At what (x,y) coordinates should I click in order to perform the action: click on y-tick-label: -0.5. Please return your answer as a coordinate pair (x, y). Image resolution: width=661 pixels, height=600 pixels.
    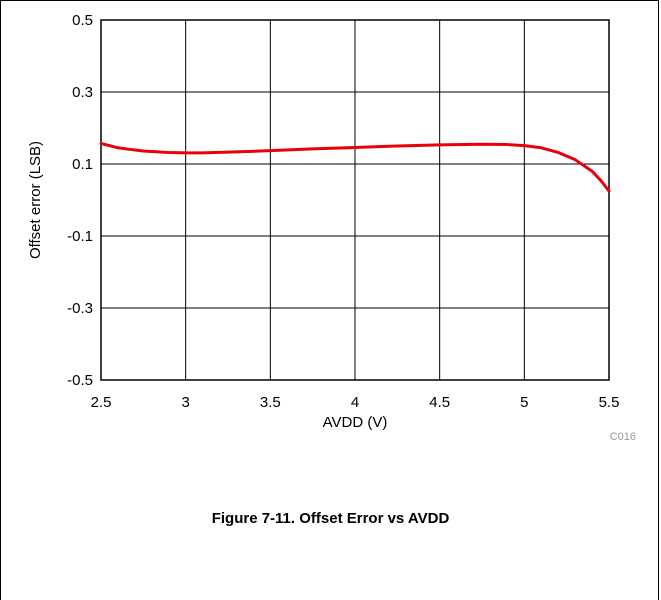
    Looking at the image, I should click on (80, 380).